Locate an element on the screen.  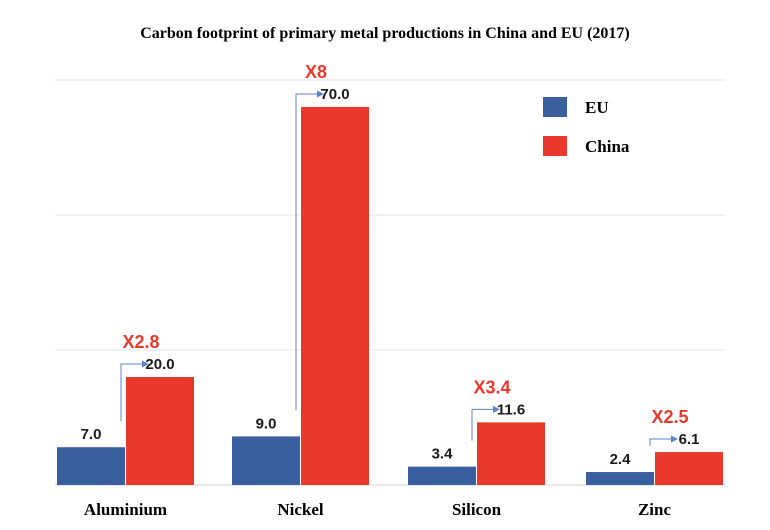
ratio-arrow-silicon is located at coordinates (485, 423).